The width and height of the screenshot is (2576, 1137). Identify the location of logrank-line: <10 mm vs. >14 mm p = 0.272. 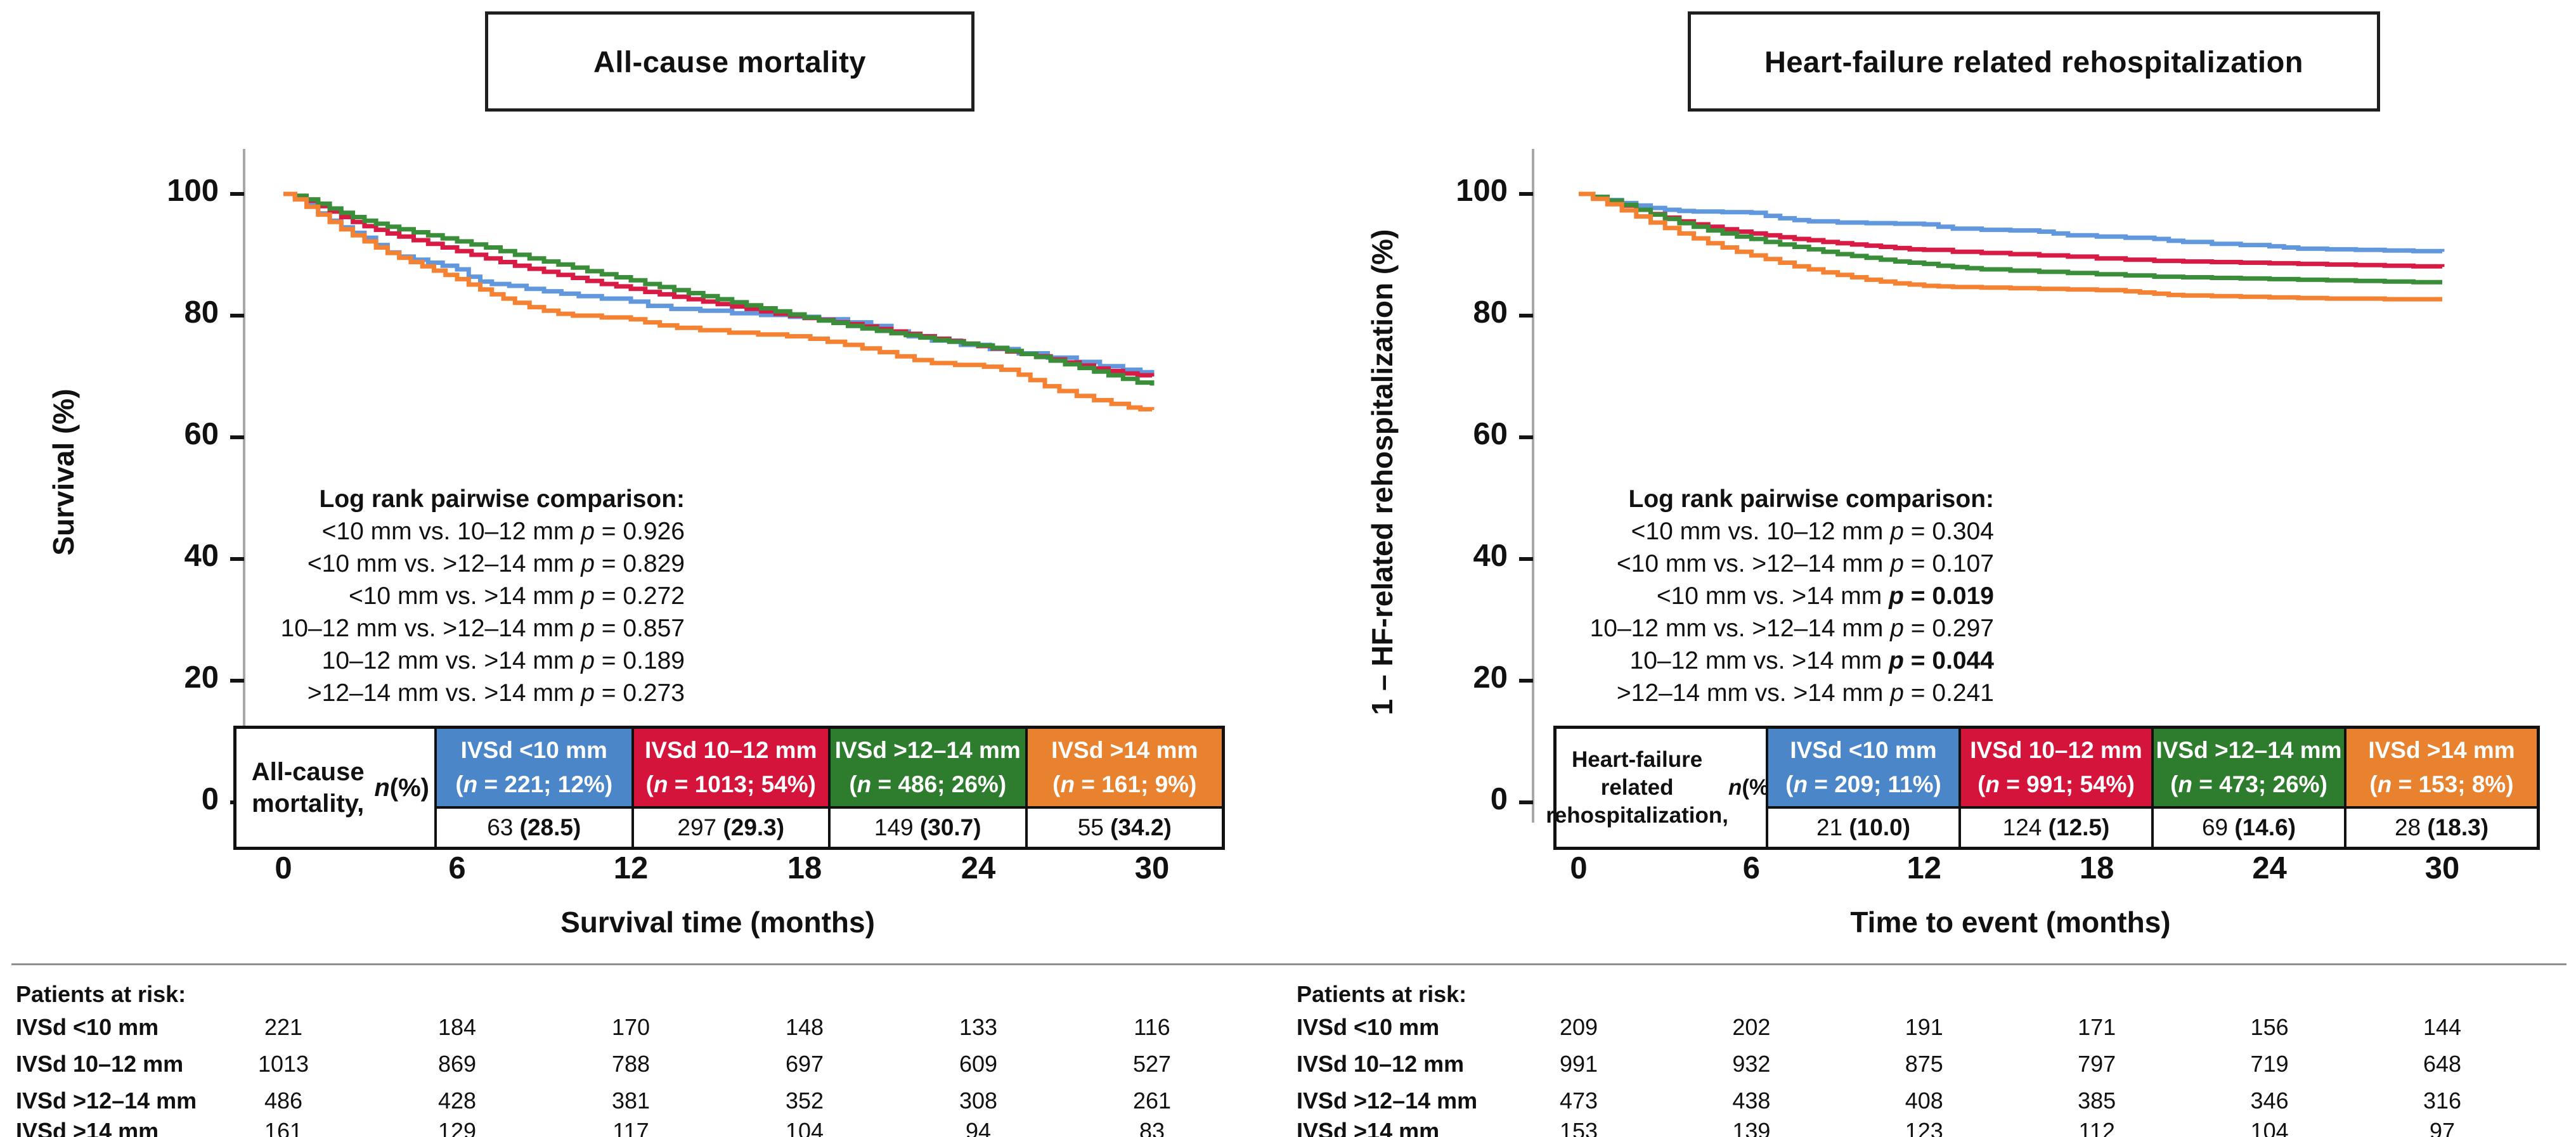
(516, 596).